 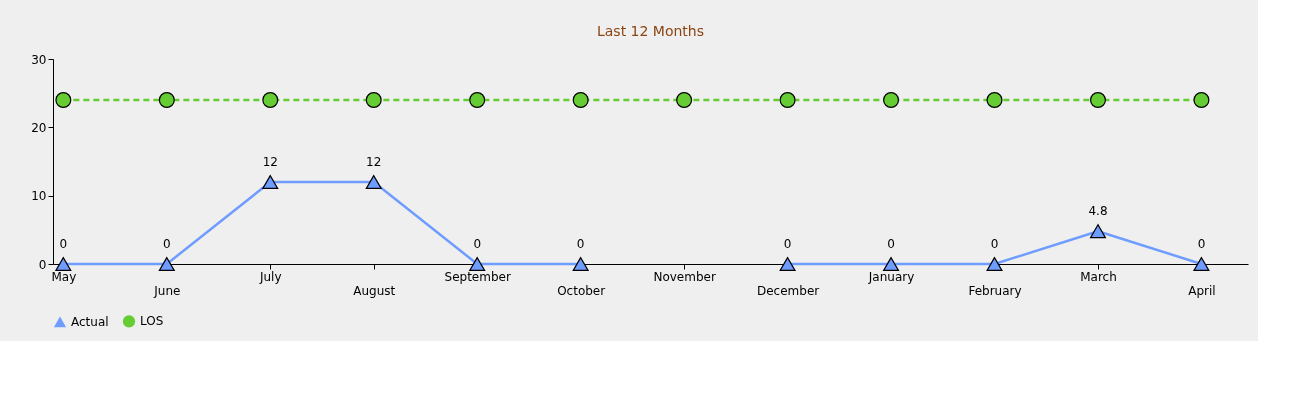 What do you see at coordinates (684, 276) in the screenshot?
I see `x-tick-label: November` at bounding box center [684, 276].